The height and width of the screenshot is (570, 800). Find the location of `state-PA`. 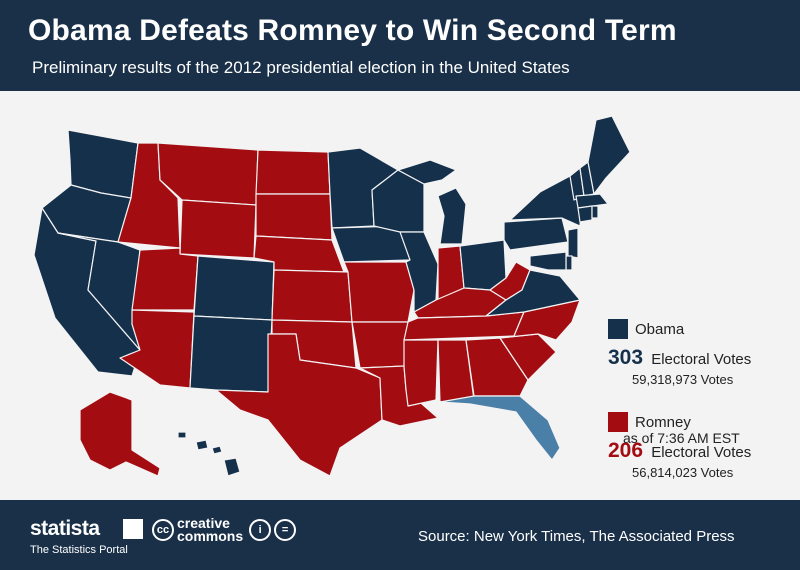

state-PA is located at coordinates (536, 234).